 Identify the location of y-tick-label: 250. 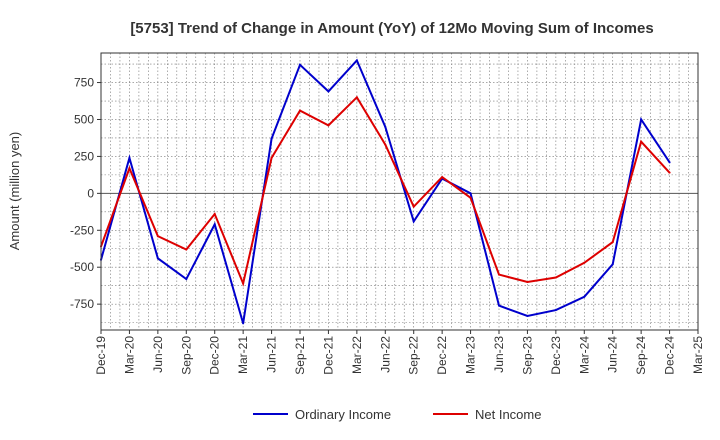
(84, 156).